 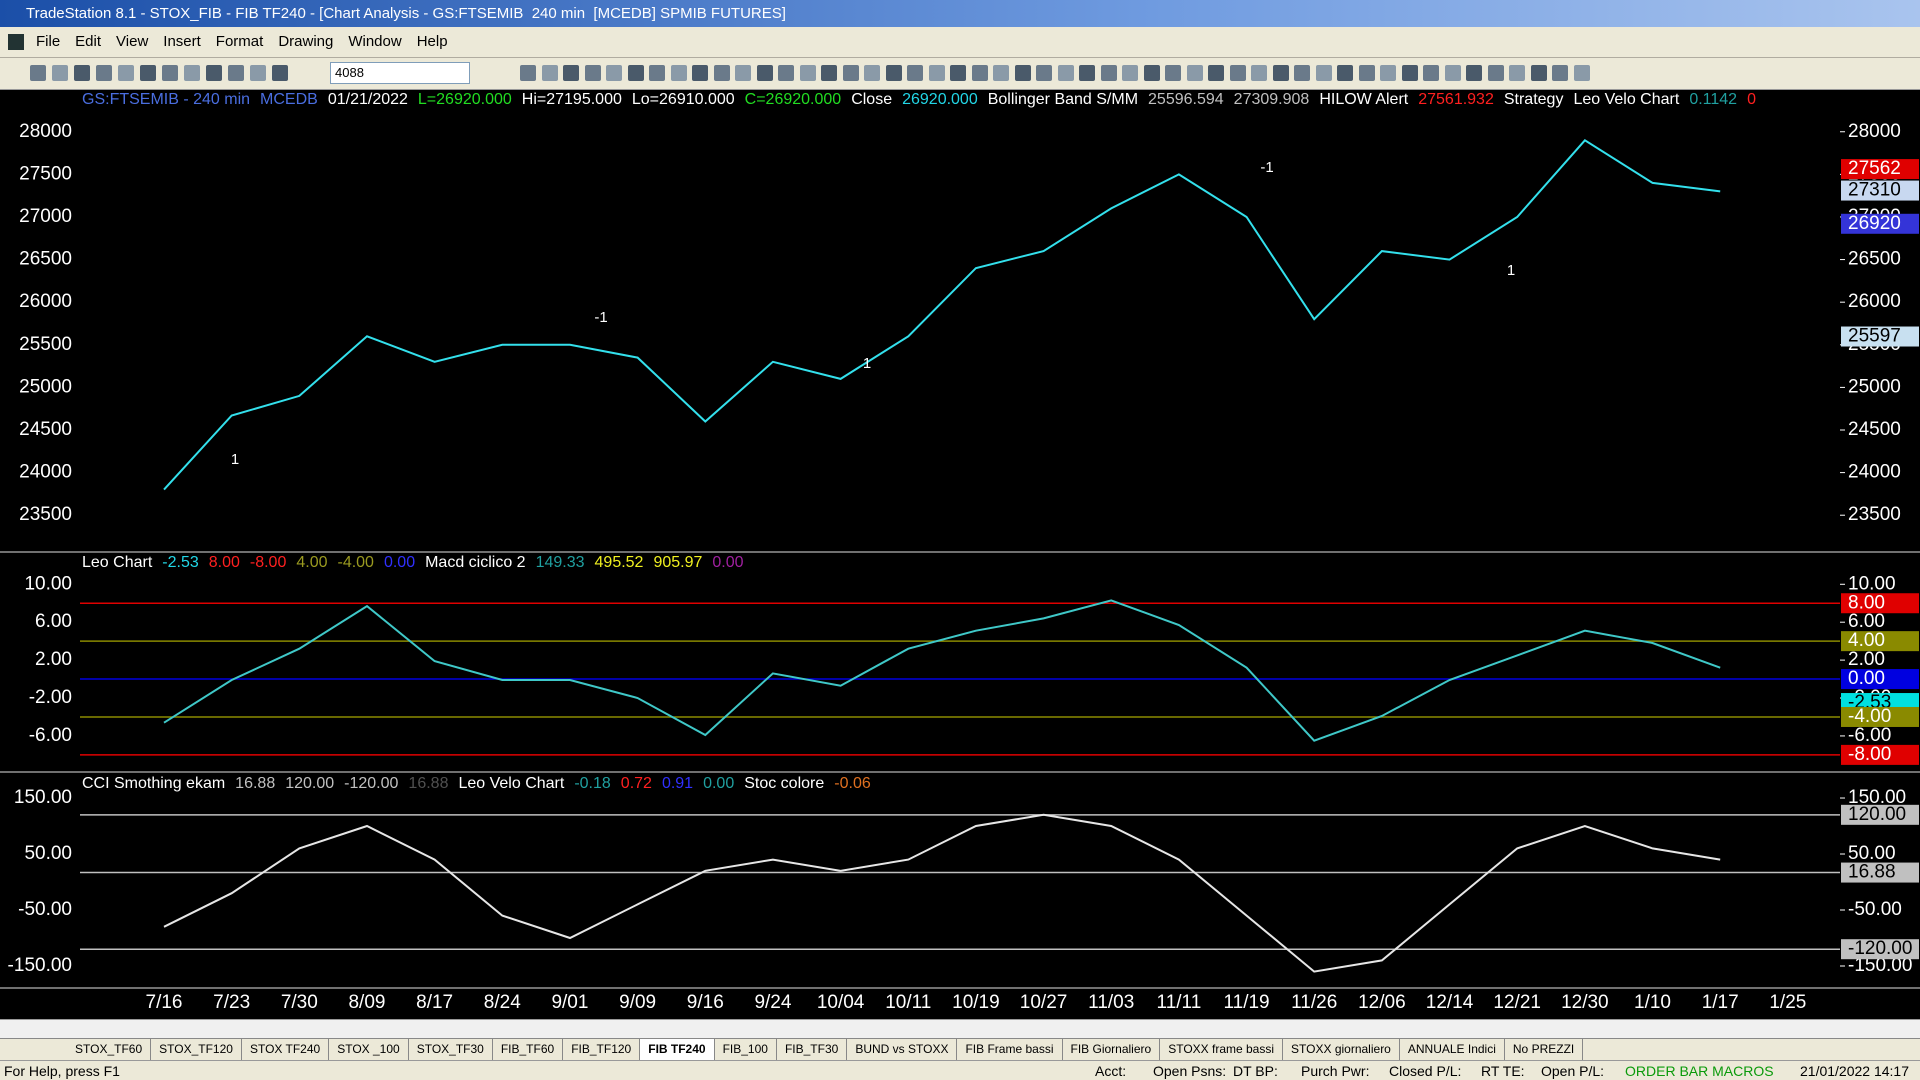 I want to click on menu-item: Format, so click(x=239, y=41).